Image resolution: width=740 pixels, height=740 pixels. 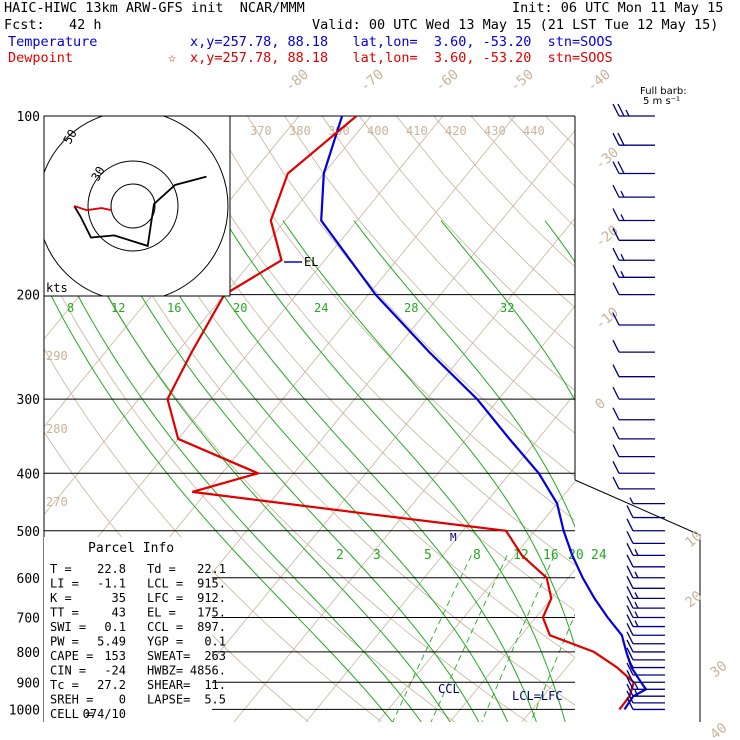 I want to click on isotherm-label: -80, so click(x=297, y=81).